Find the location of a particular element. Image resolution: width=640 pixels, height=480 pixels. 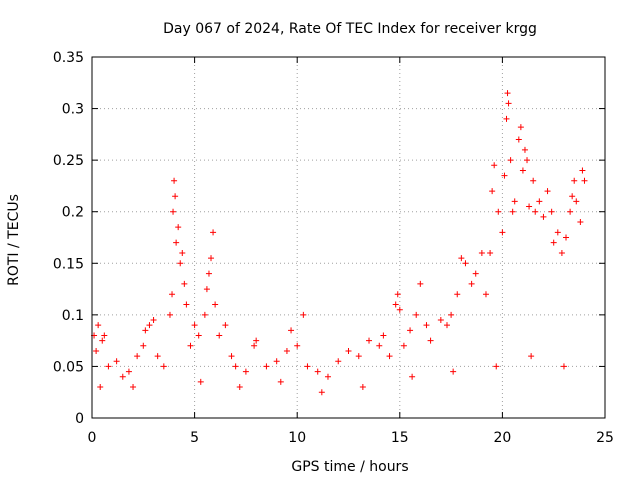

x-tick-label: 25 is located at coordinates (605, 438).